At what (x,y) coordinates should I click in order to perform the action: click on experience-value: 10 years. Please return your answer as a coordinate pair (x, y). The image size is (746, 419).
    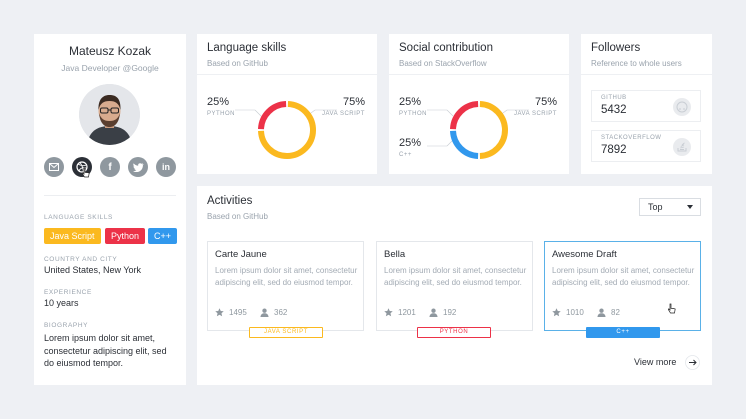
    Looking at the image, I should click on (61, 303).